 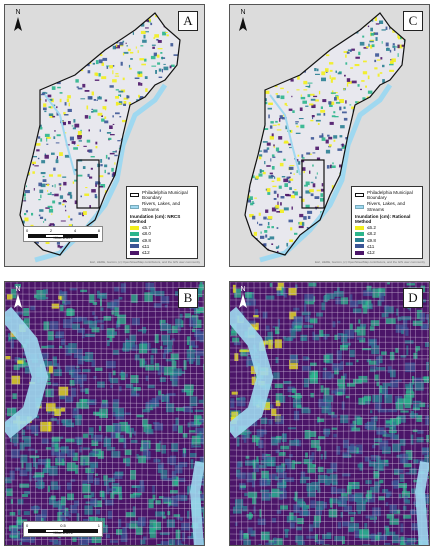 I want to click on panel-label-d: D, so click(x=413, y=298).